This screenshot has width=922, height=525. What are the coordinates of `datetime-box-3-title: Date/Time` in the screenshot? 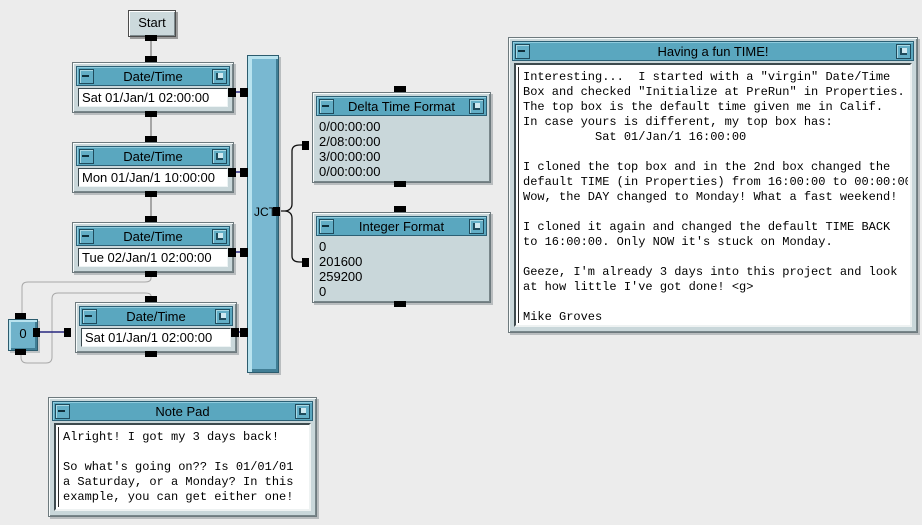 It's located at (153, 236).